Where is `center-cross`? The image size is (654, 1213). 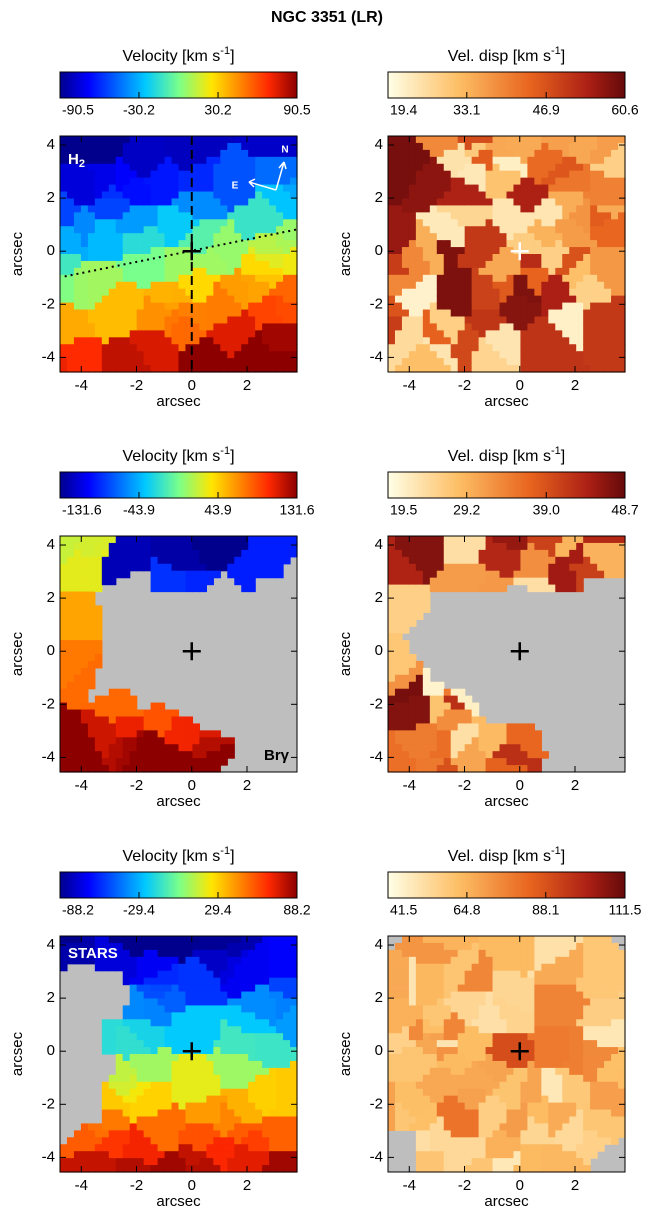 center-cross is located at coordinates (519, 651).